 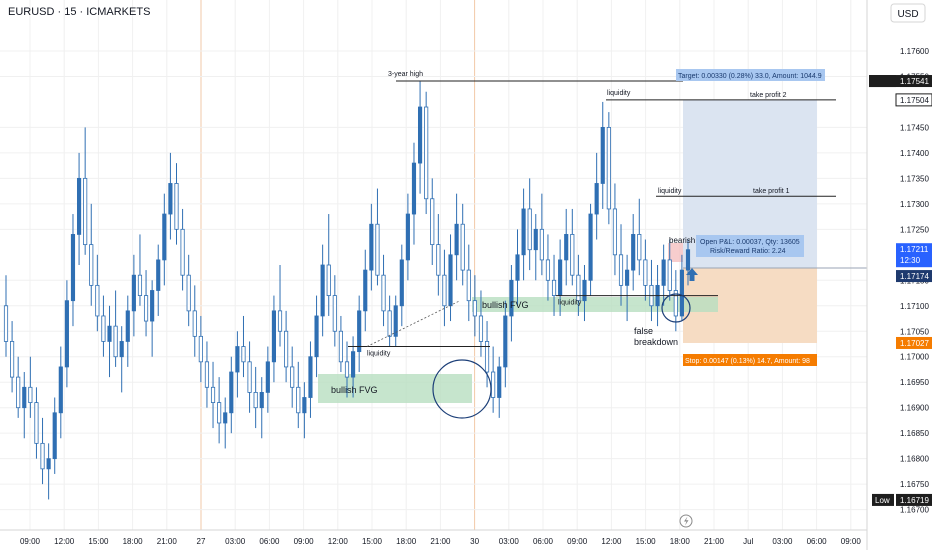 I want to click on currency-button-frame, so click(x=908, y=13).